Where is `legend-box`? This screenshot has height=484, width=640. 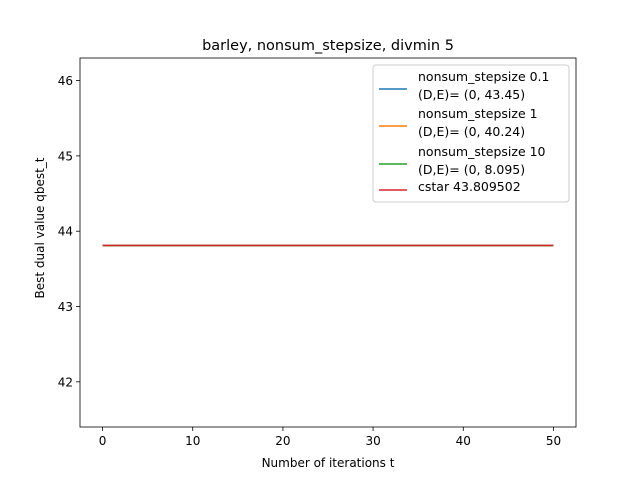
legend-box is located at coordinates (471, 133).